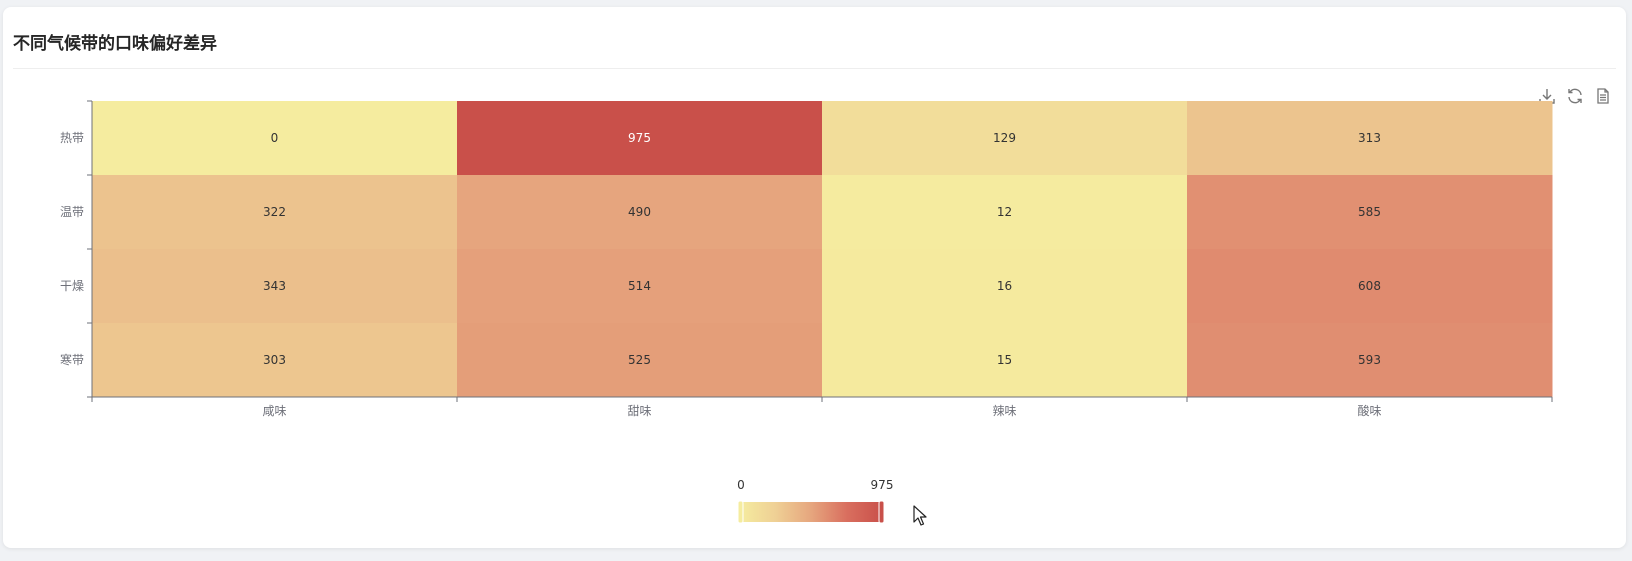  I want to click on cell-value-label: 15, so click(1004, 360).